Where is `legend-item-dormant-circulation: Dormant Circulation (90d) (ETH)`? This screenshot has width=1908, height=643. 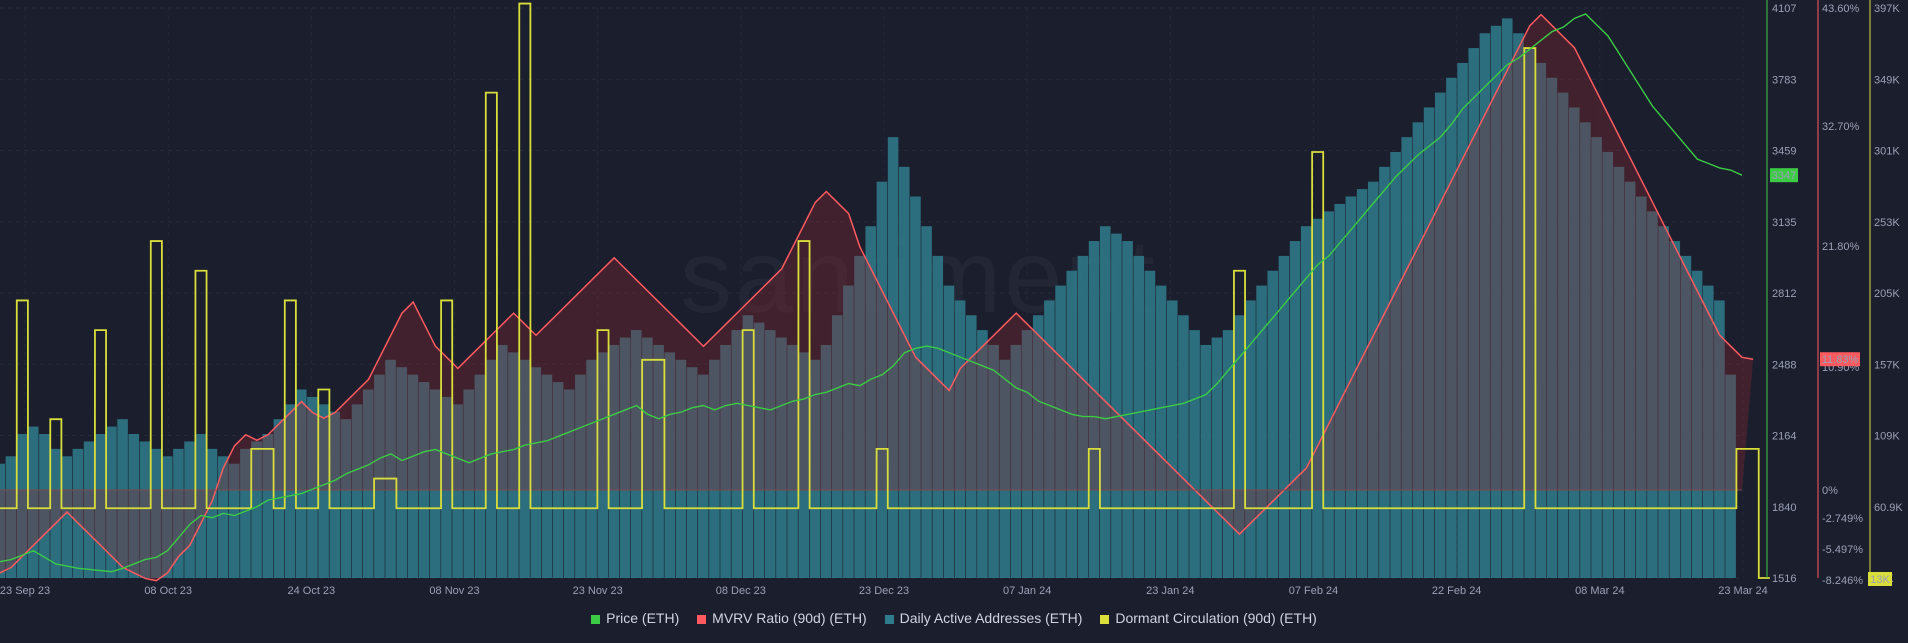
legend-item-dormant-circulation: Dormant Circulation (90d) (ETH) is located at coordinates (1208, 618).